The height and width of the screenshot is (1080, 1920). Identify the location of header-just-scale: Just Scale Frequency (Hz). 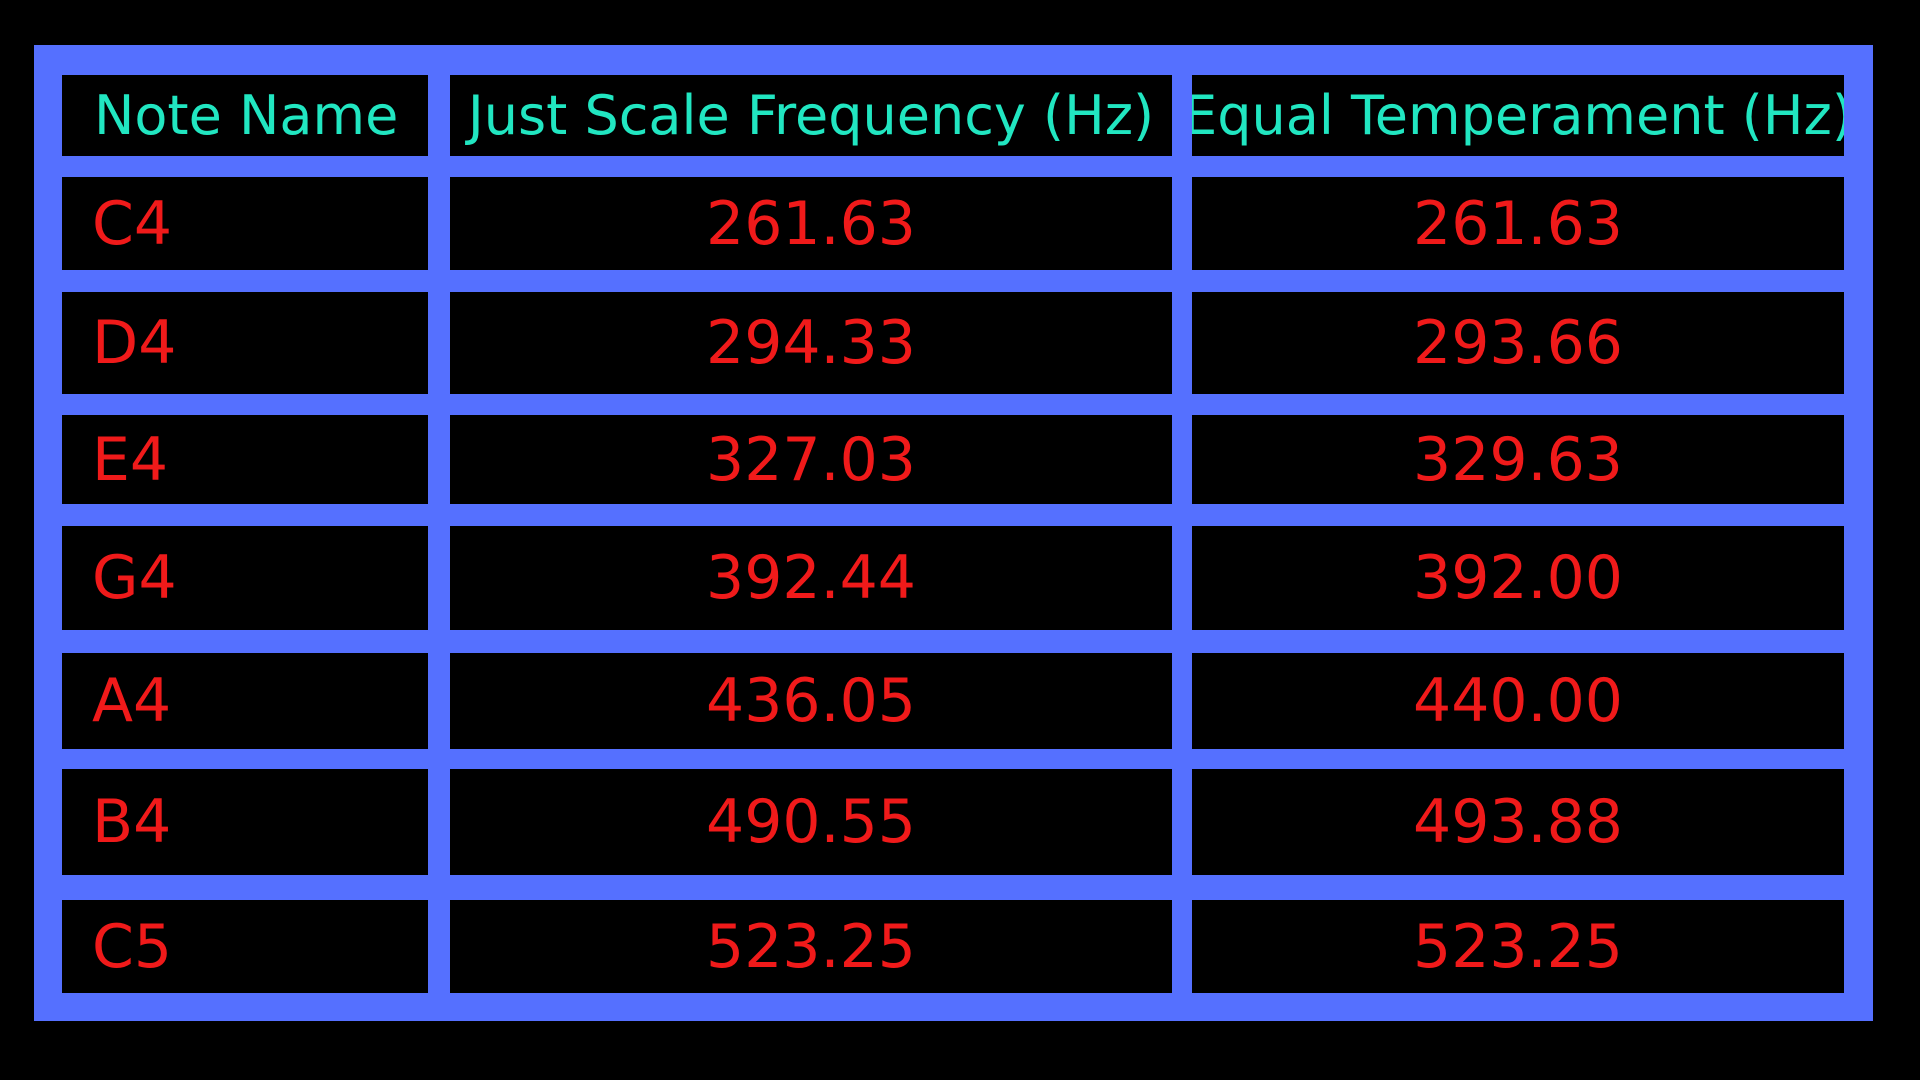
(811, 115).